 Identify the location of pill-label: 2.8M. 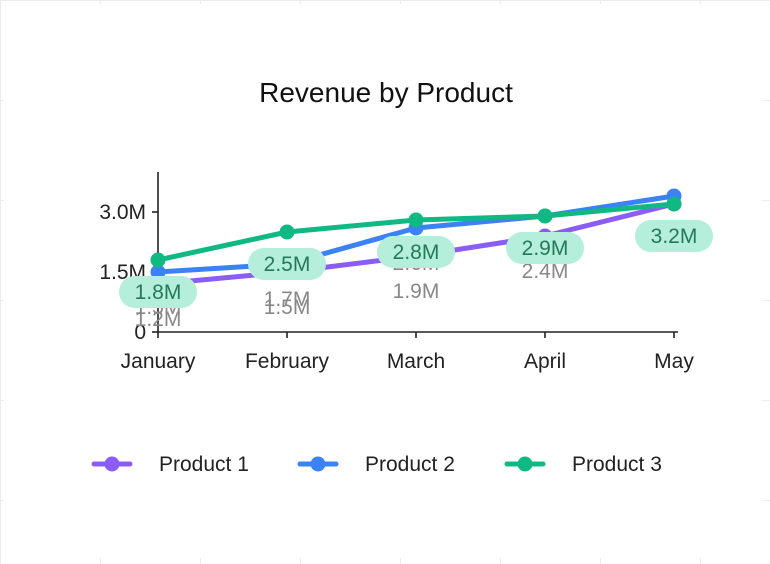
(416, 252).